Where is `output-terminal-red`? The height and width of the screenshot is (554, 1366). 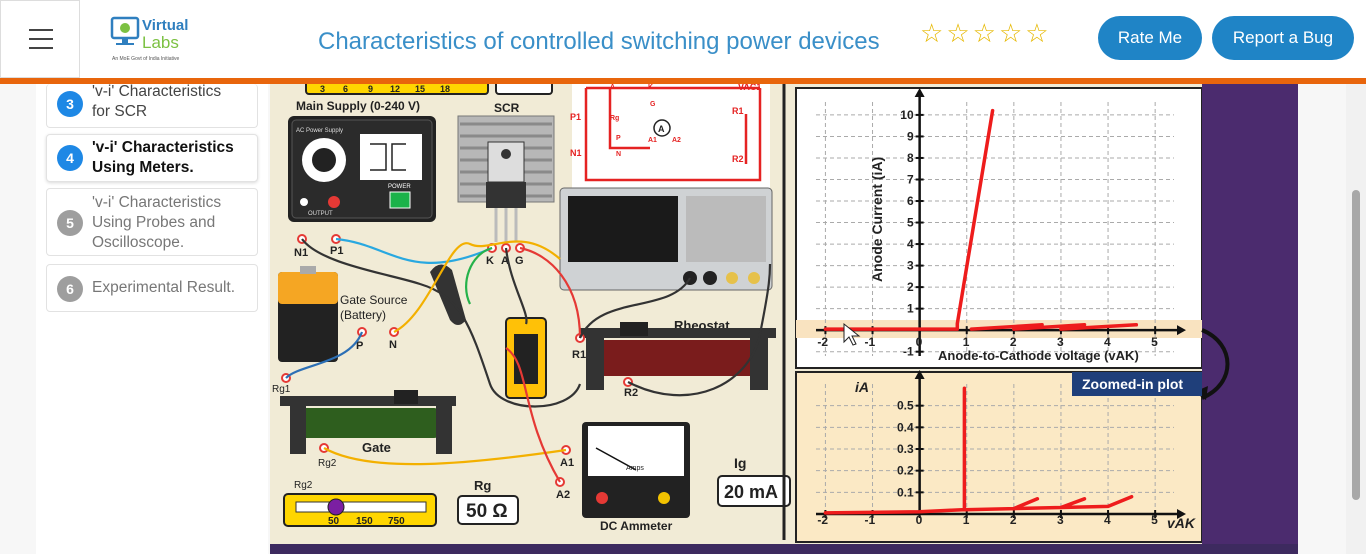
output-terminal-red is located at coordinates (334, 202).